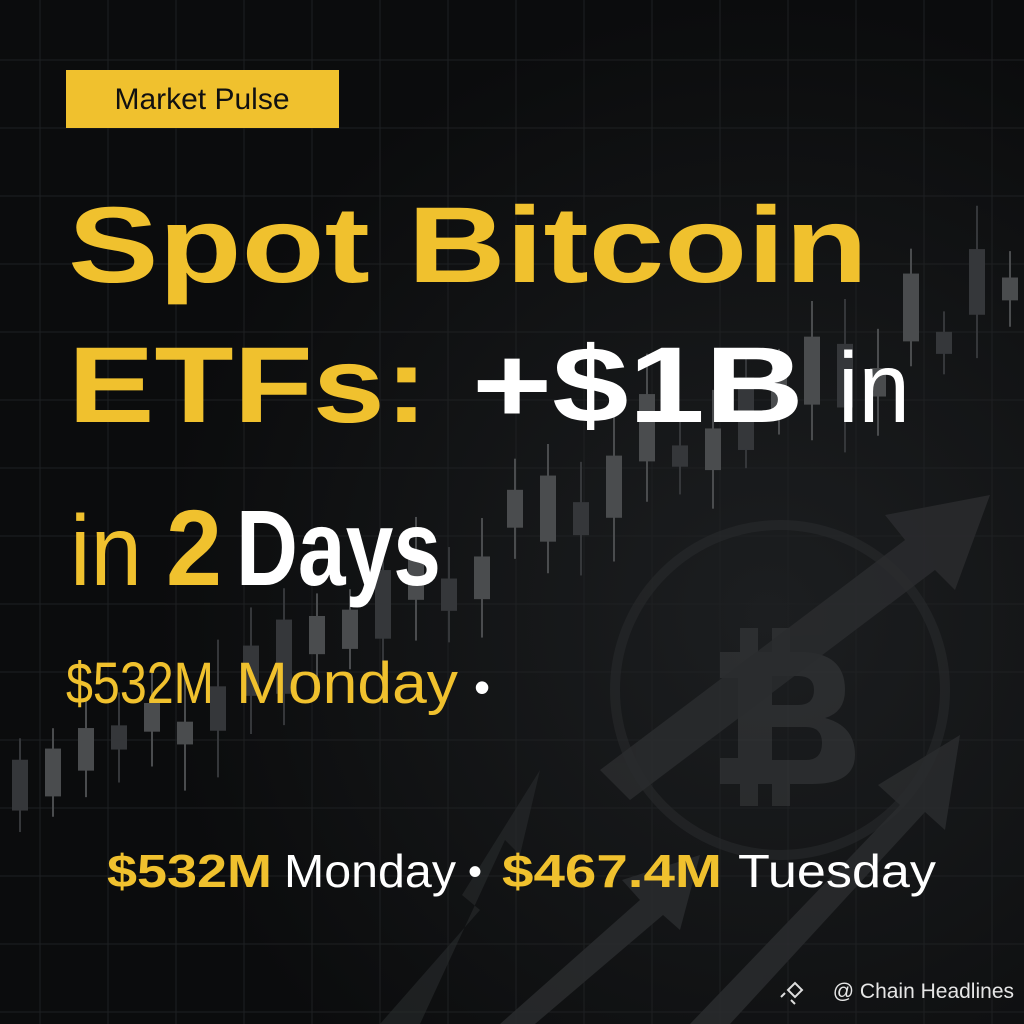 The height and width of the screenshot is (1024, 1024). Describe the element at coordinates (338, 547) in the screenshot. I see `headline-days: Days` at that location.